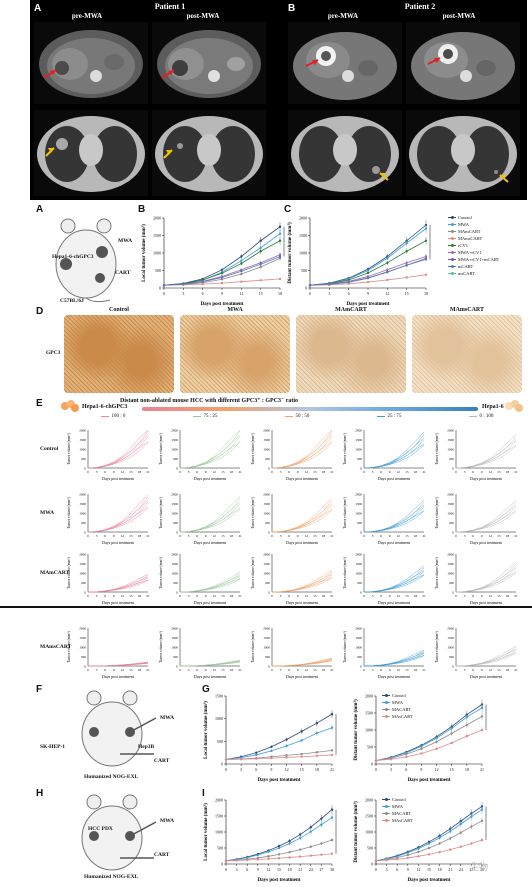  What do you see at coordinates (380, 416) in the screenshot?
I see `ratio-swatch` at bounding box center [380, 416].